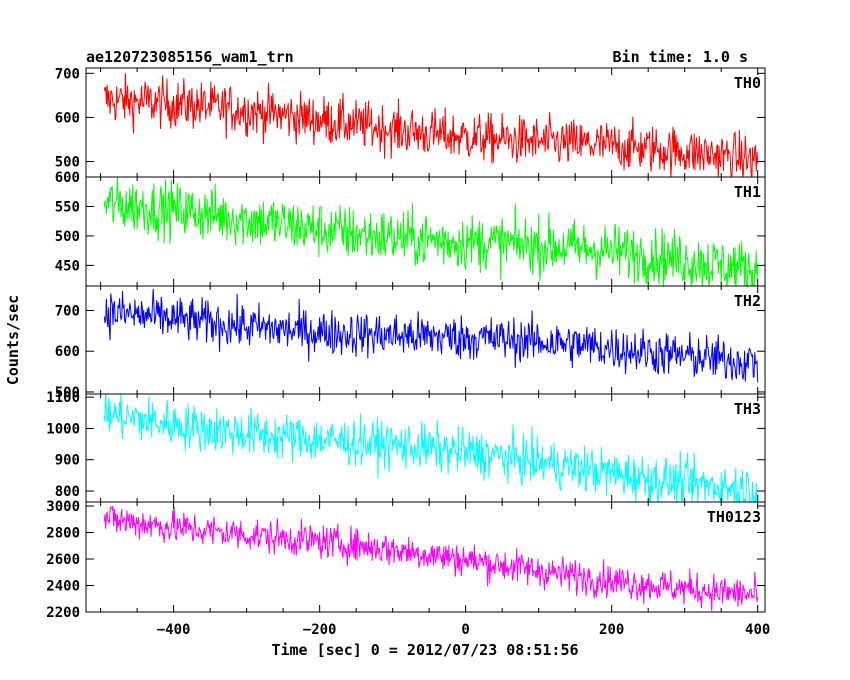 Image resolution: width=850 pixels, height=680 pixels. What do you see at coordinates (190, 57) in the screenshot?
I see `chart-title: ae120723085156_wam1_trn` at bounding box center [190, 57].